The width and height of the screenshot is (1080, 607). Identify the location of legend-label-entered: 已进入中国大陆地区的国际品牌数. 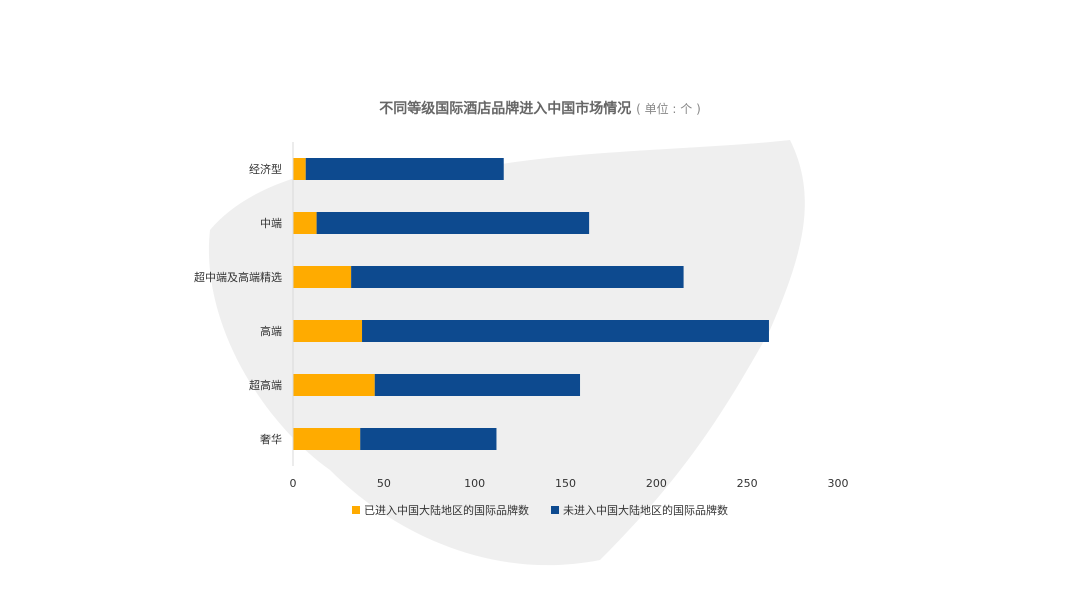
(446, 510).